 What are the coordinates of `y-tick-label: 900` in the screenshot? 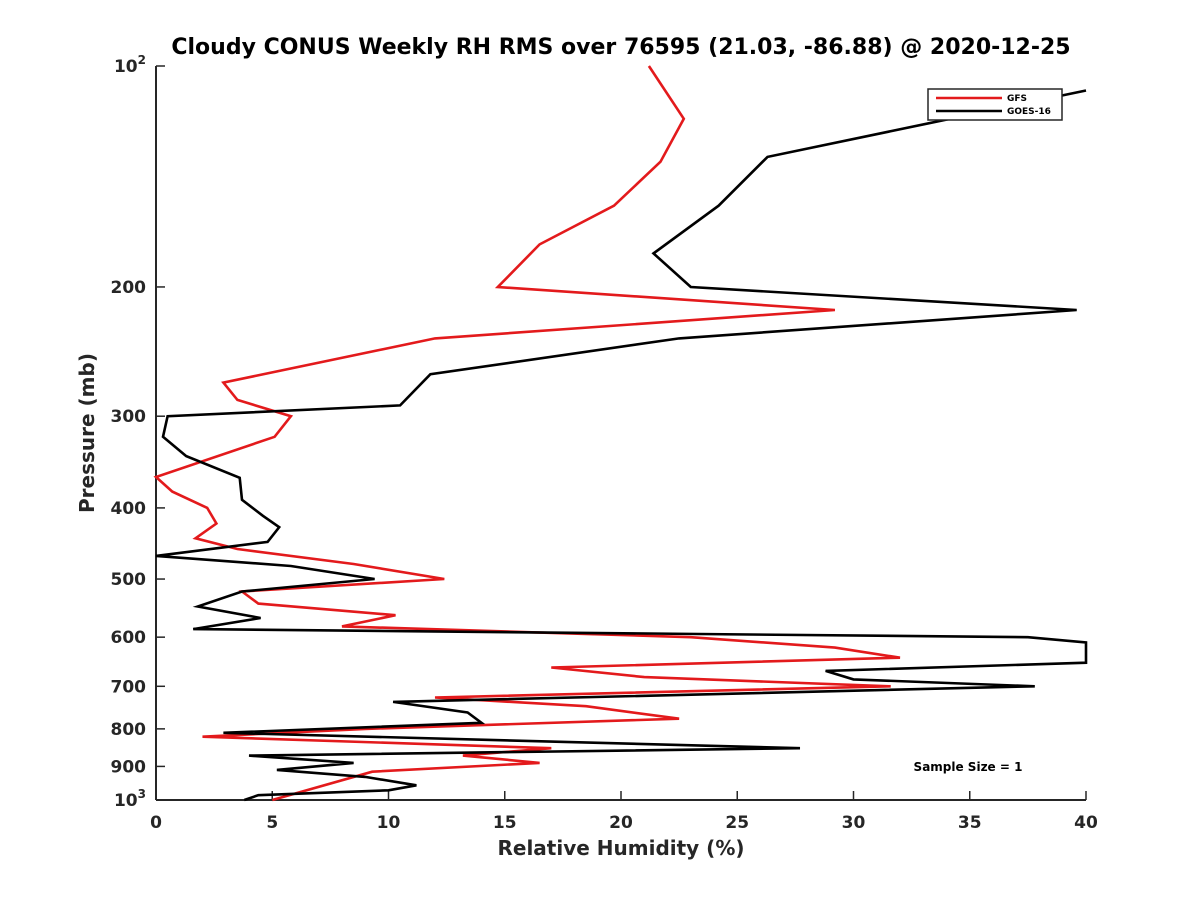 It's located at (129, 767).